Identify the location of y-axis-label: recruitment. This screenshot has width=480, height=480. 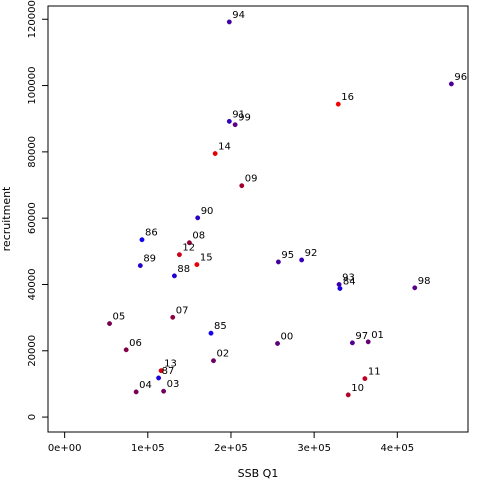
(6, 218).